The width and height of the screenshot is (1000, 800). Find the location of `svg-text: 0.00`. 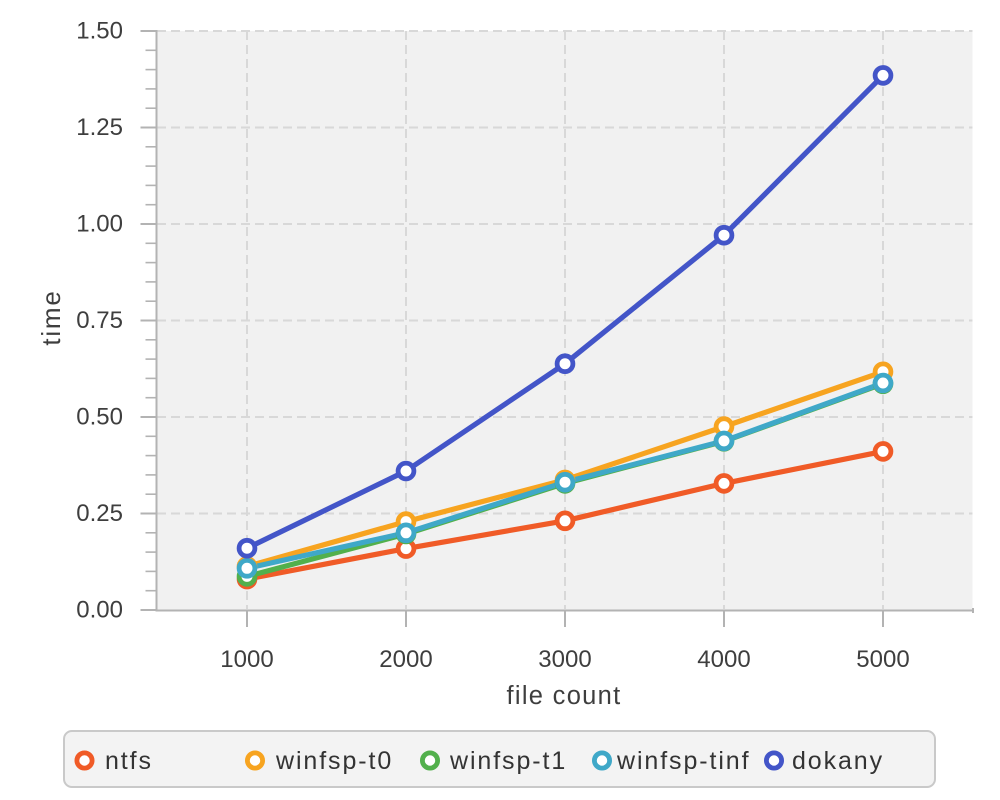

svg-text: 0.00 is located at coordinates (99, 610).